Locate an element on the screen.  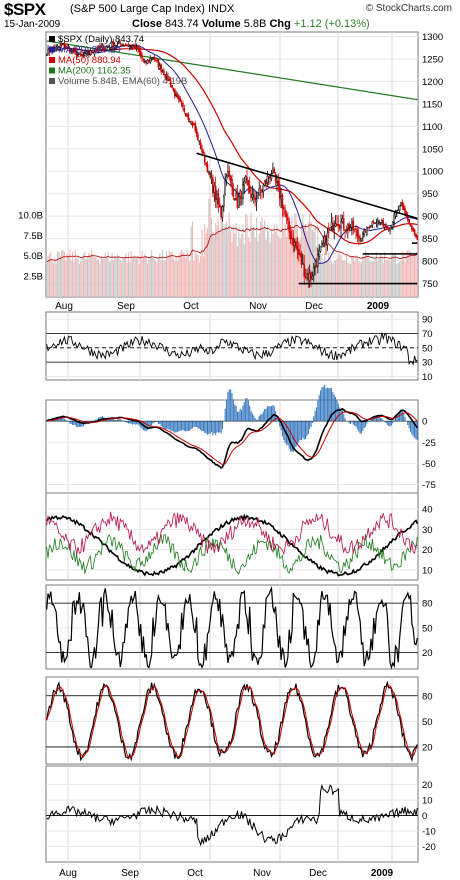
x-axis-label-1-1: Sep is located at coordinates (130, 873).